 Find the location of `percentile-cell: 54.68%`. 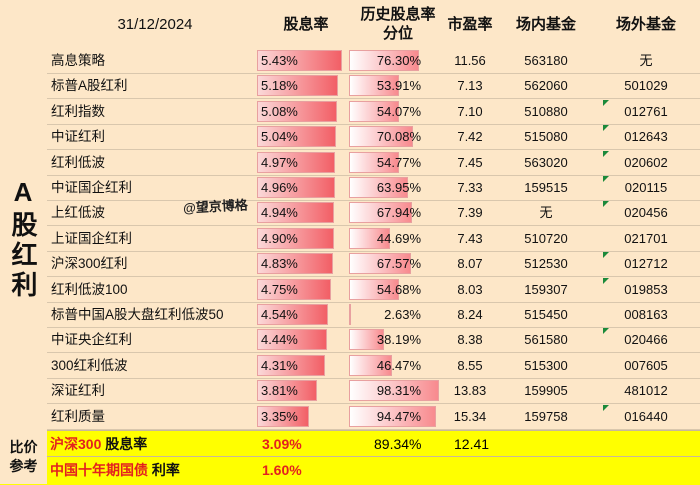

percentile-cell: 54.68% is located at coordinates (397, 289).